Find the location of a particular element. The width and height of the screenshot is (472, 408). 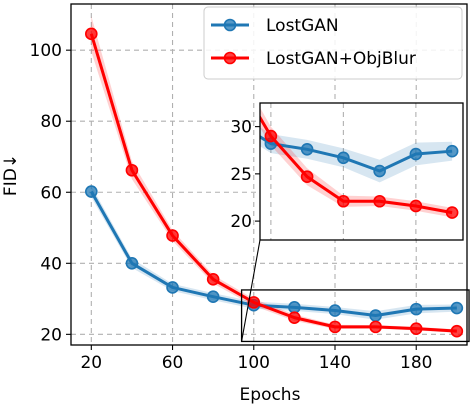

legend: LostGAN LostGAN+ObjBlur is located at coordinates (333, 43).